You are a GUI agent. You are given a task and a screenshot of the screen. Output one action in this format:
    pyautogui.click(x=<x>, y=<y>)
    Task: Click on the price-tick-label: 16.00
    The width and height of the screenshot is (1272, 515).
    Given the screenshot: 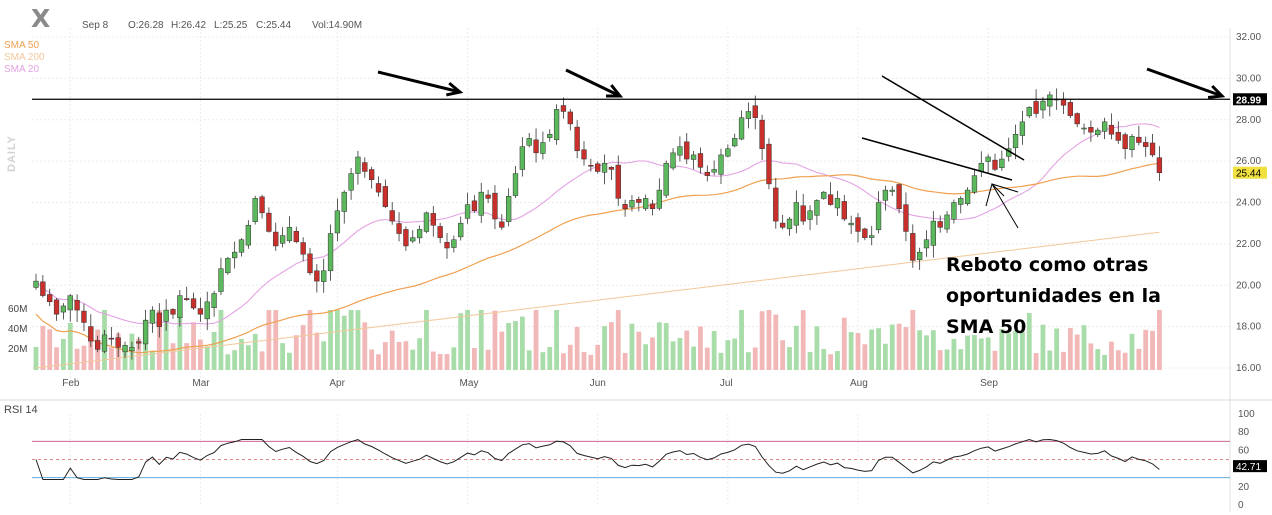 What is the action you would take?
    pyautogui.click(x=1248, y=368)
    